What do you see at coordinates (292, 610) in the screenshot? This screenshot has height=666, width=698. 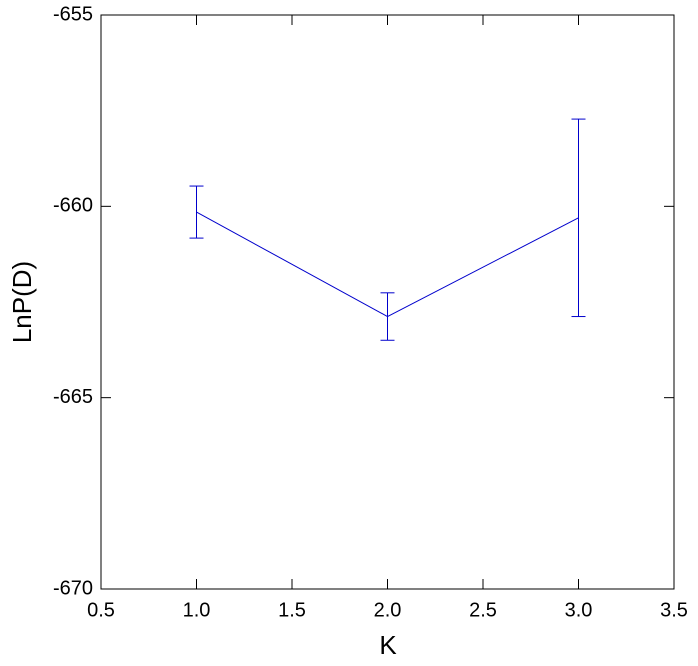 I see `x-tick-label: 1.5` at bounding box center [292, 610].